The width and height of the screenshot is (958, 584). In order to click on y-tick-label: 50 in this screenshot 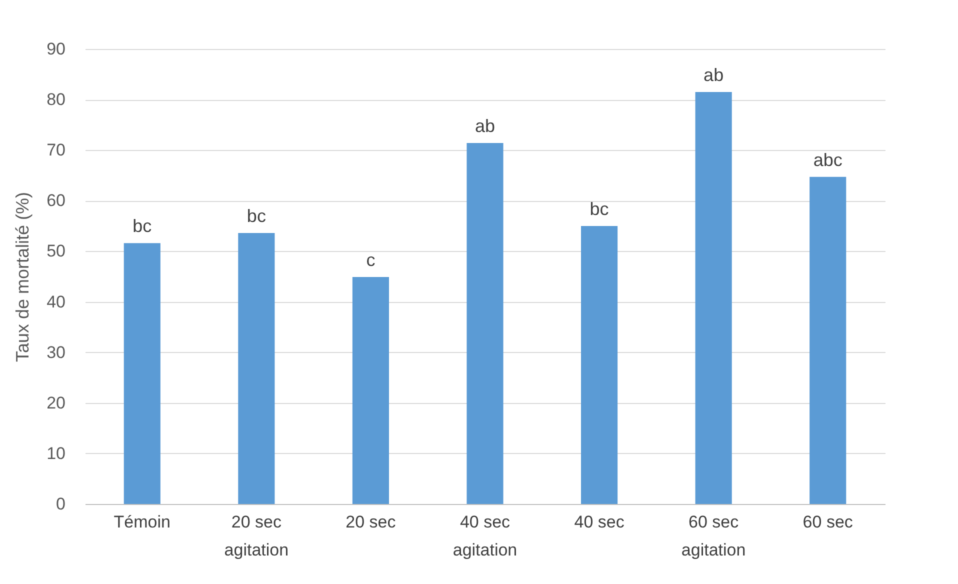, I will do `click(56, 251)`.